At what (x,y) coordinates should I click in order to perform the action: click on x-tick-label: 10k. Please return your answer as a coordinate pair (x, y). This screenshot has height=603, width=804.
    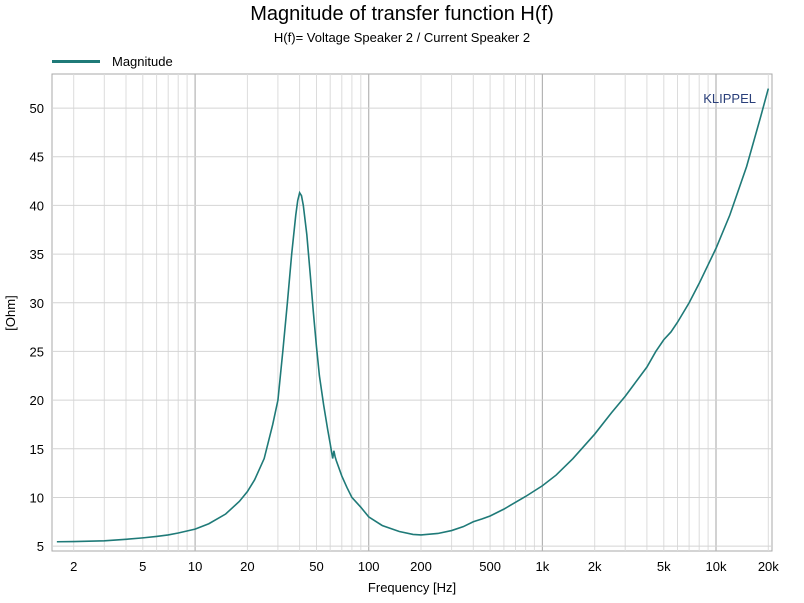
    Looking at the image, I should click on (716, 566).